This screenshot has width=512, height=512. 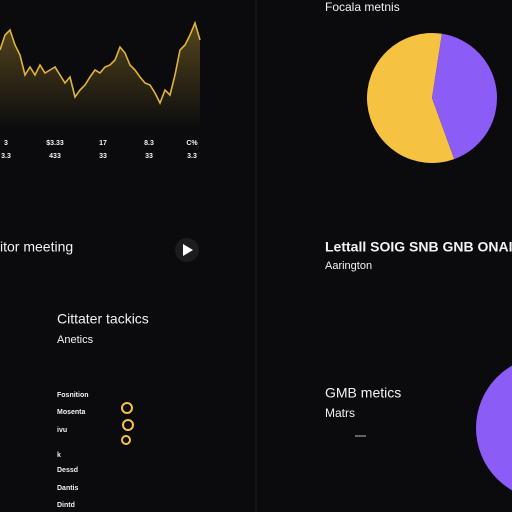 I want to click on tactics-list: Fosnition Mosenta ivu k Dessd Dantis Dintd, so click(x=73, y=450).